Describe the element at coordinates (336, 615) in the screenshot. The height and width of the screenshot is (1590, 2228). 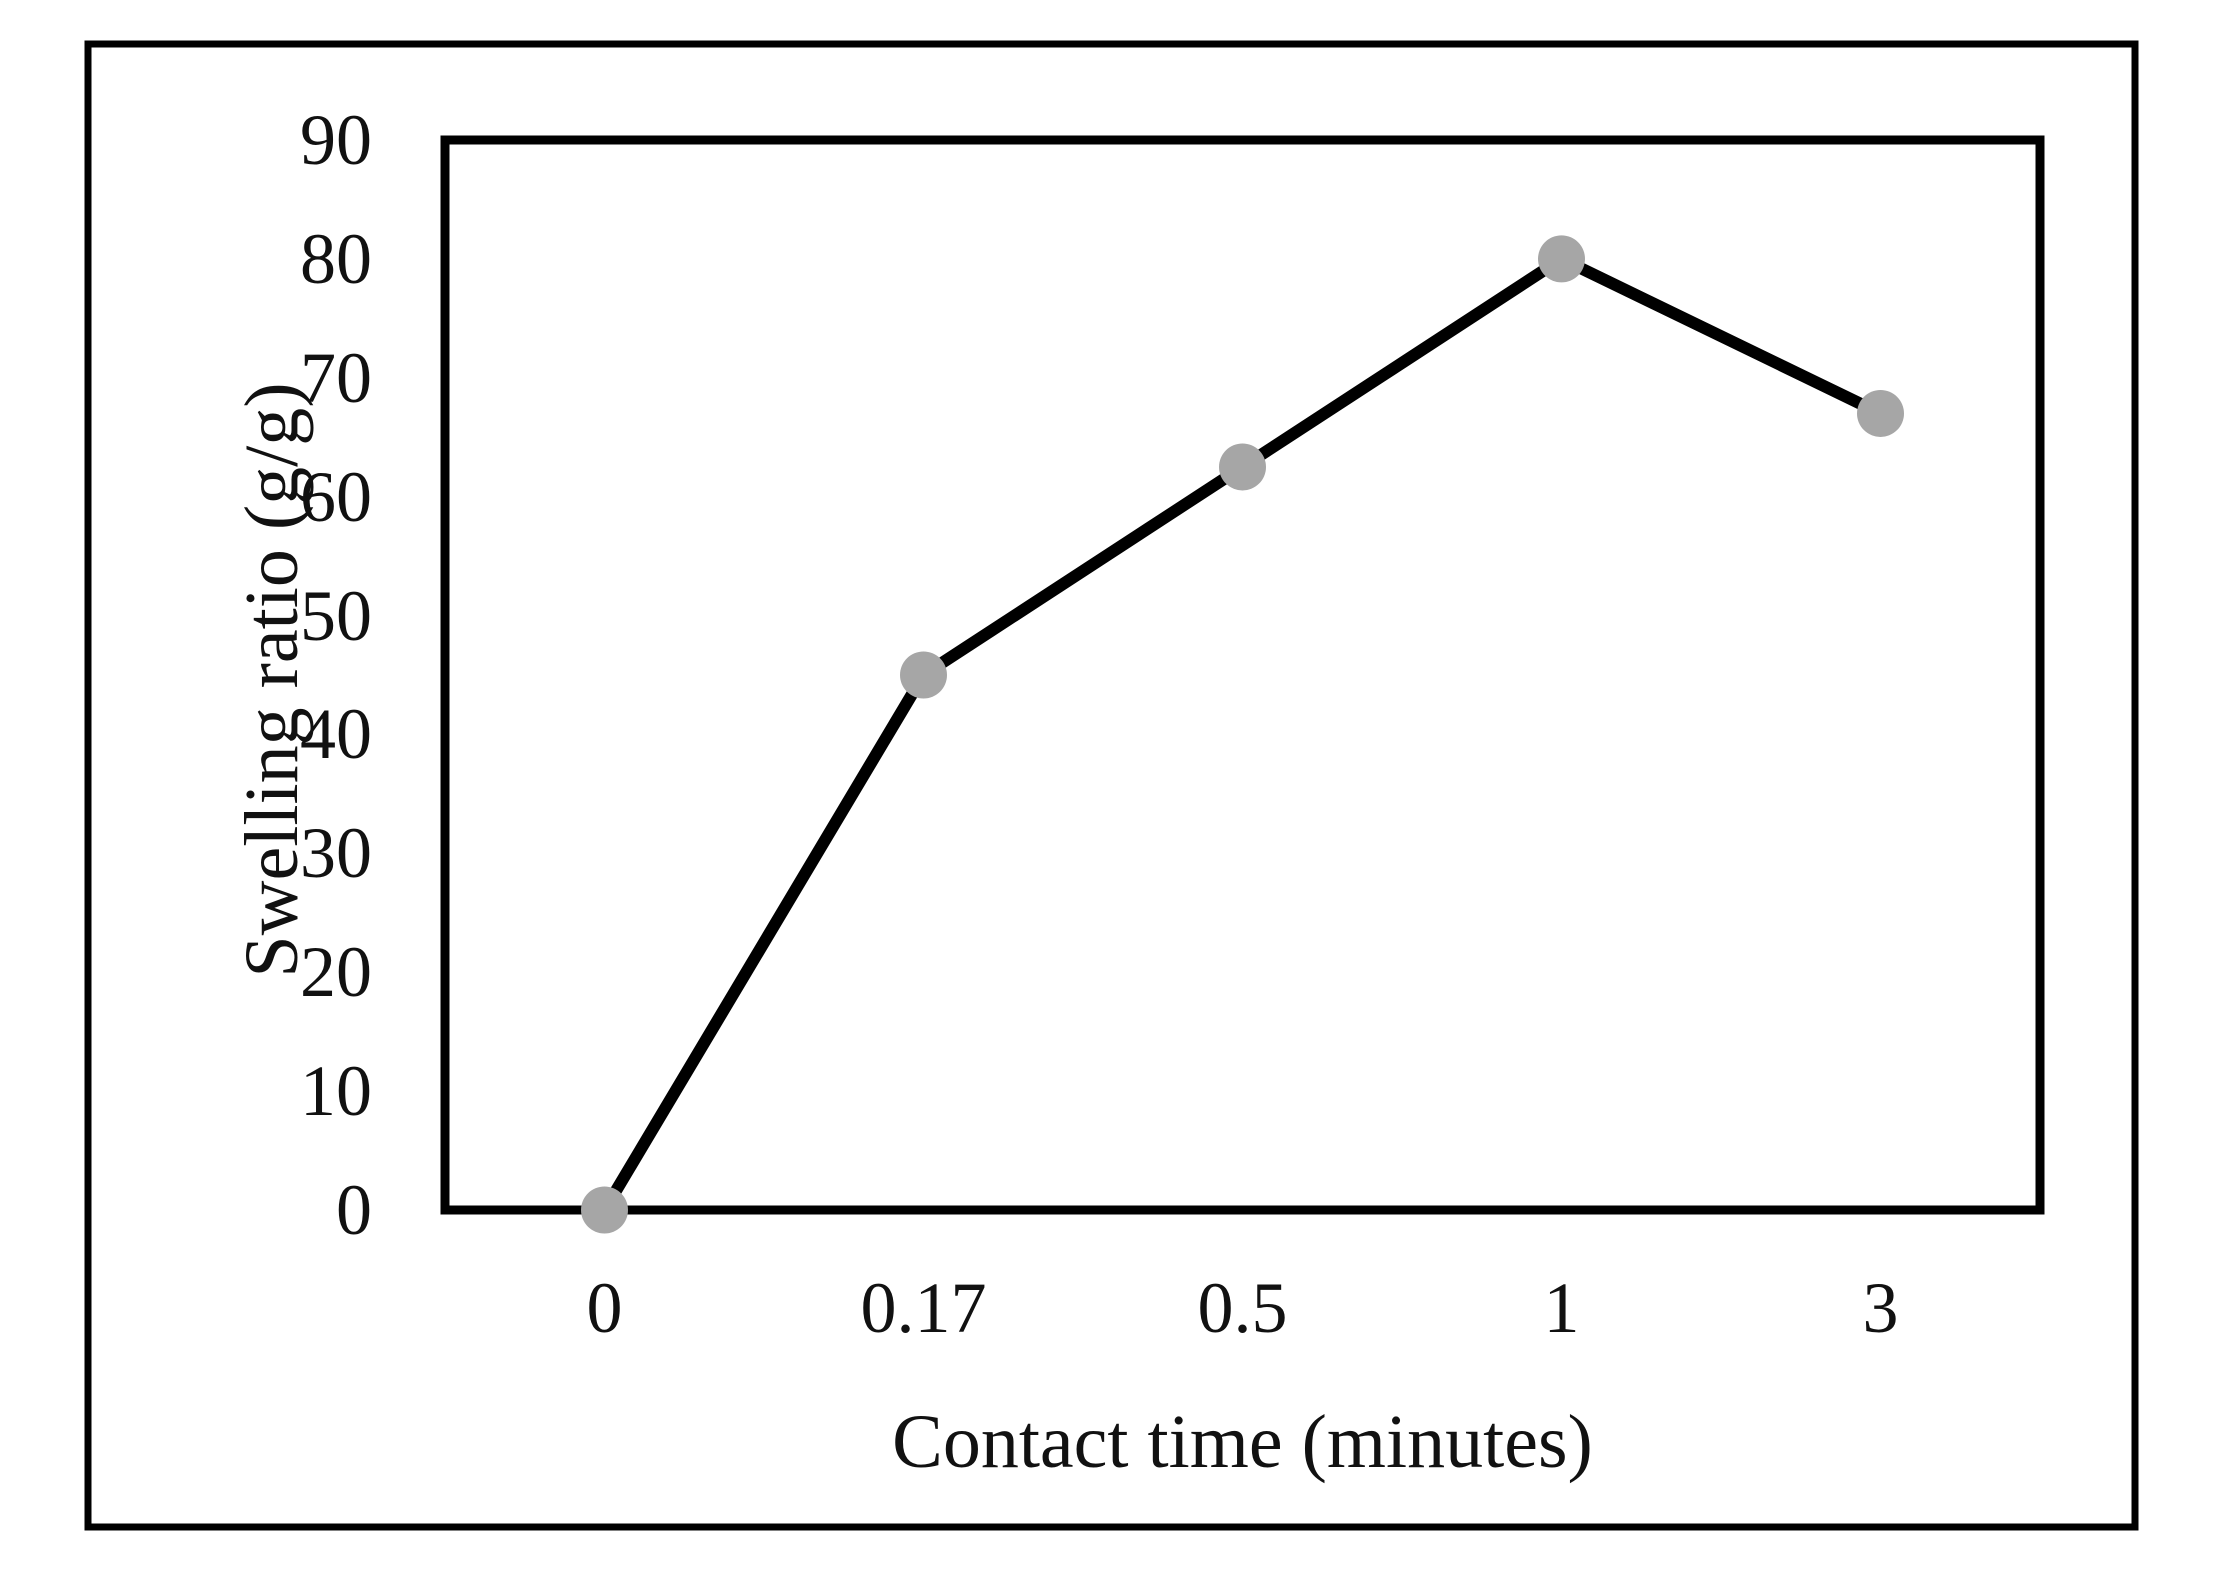
I see `y-tick-label: 50` at that location.